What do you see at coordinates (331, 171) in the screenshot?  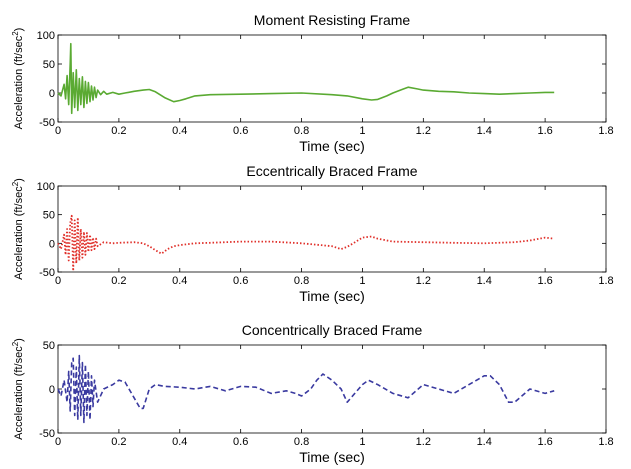 I see `panel-title: Eccentrically Braced Frame` at bounding box center [331, 171].